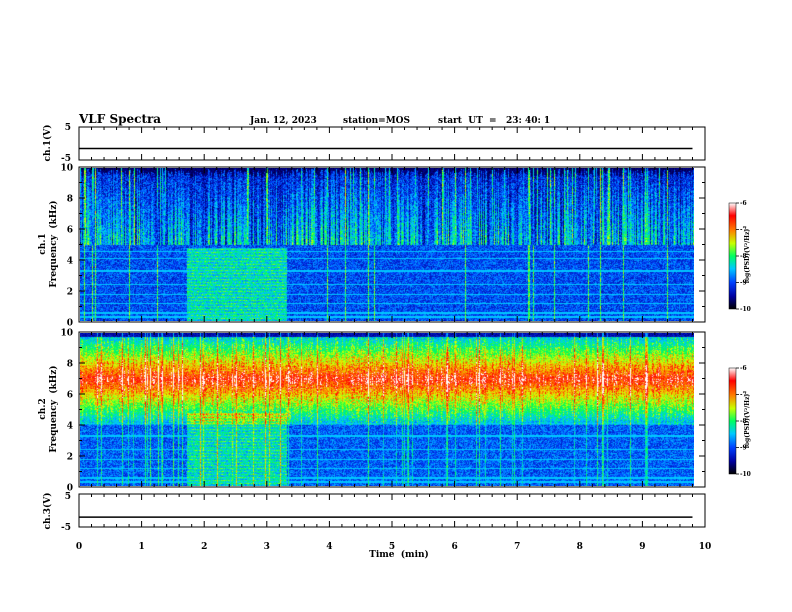  I want to click on xtick-label: 0, so click(79, 547).